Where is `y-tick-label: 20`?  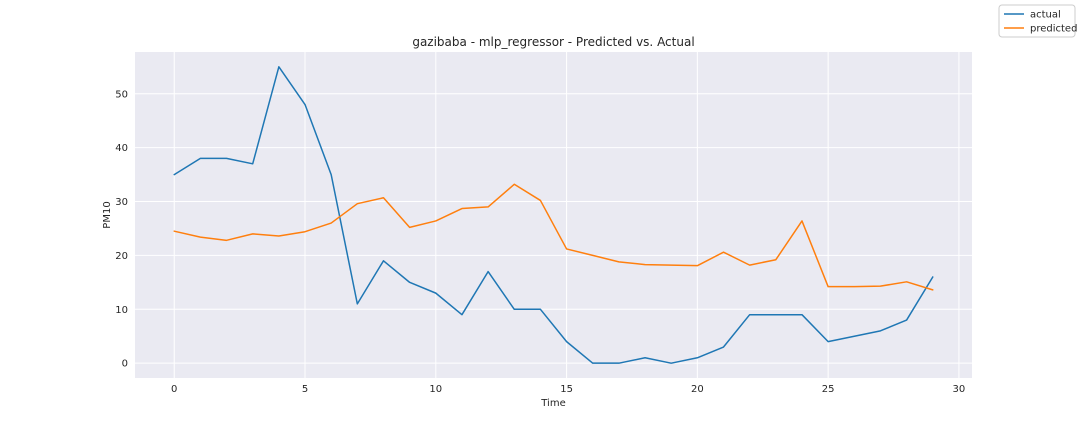
y-tick-label: 20 is located at coordinates (121, 256).